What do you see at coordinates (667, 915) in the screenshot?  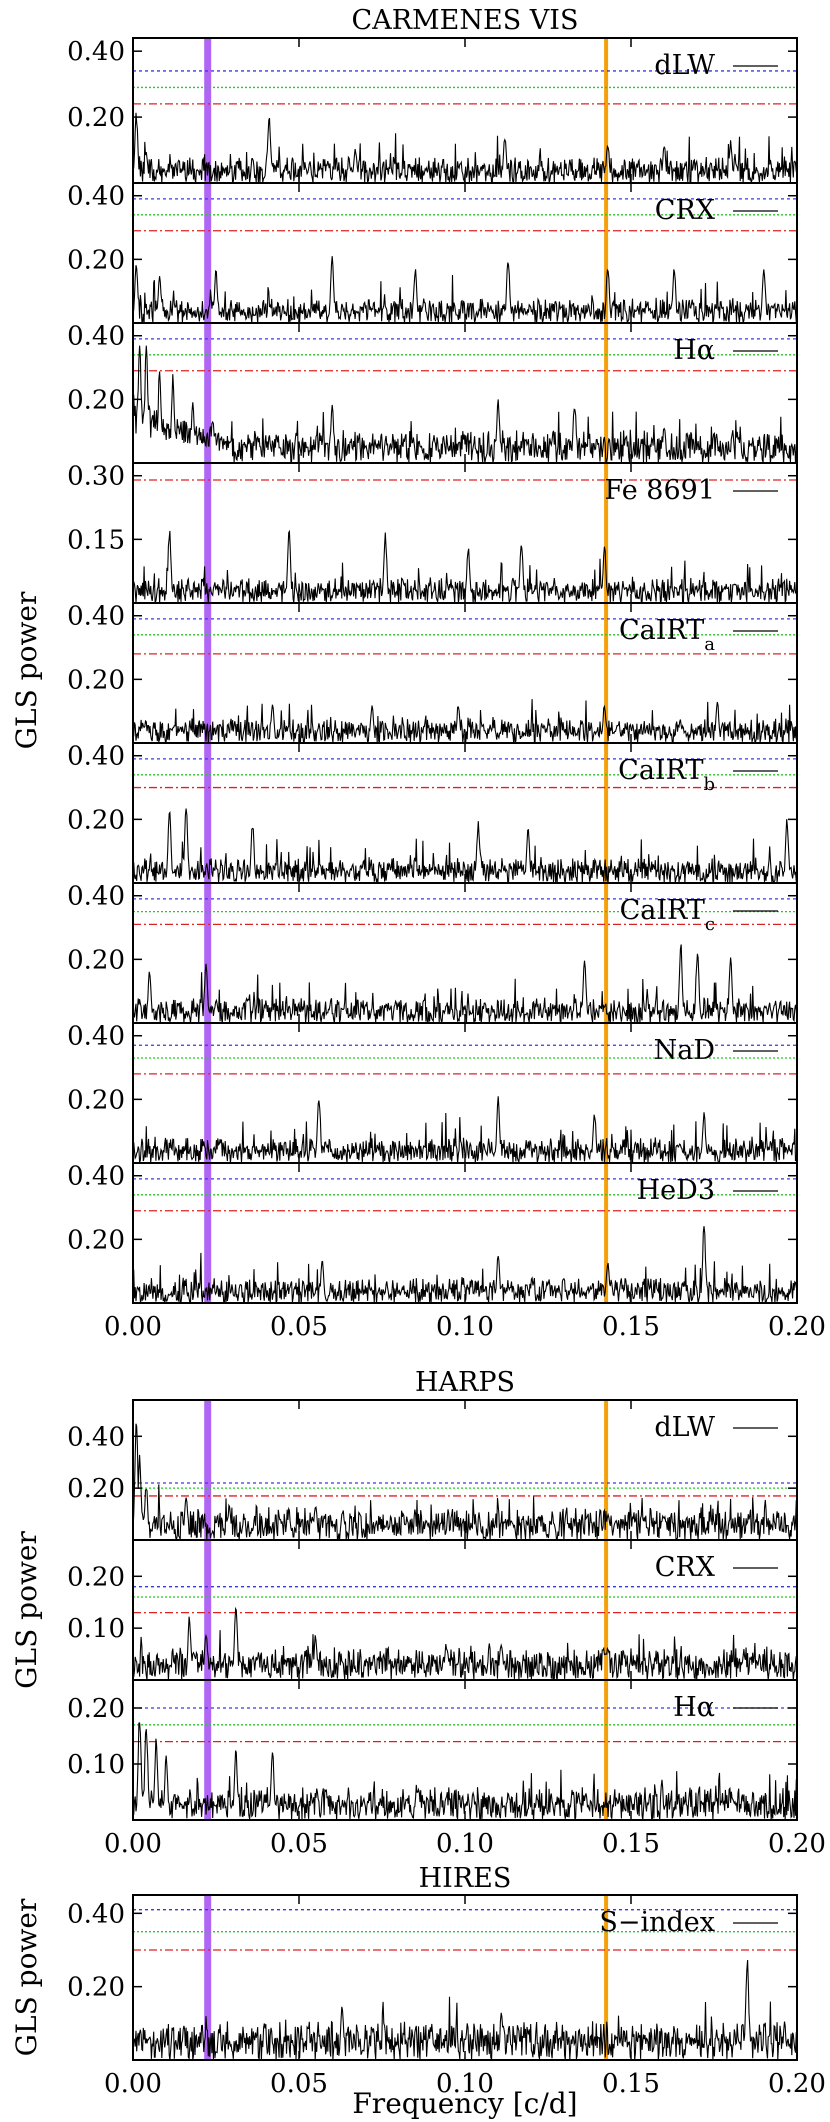 I see `series-label: CaIRTc` at bounding box center [667, 915].